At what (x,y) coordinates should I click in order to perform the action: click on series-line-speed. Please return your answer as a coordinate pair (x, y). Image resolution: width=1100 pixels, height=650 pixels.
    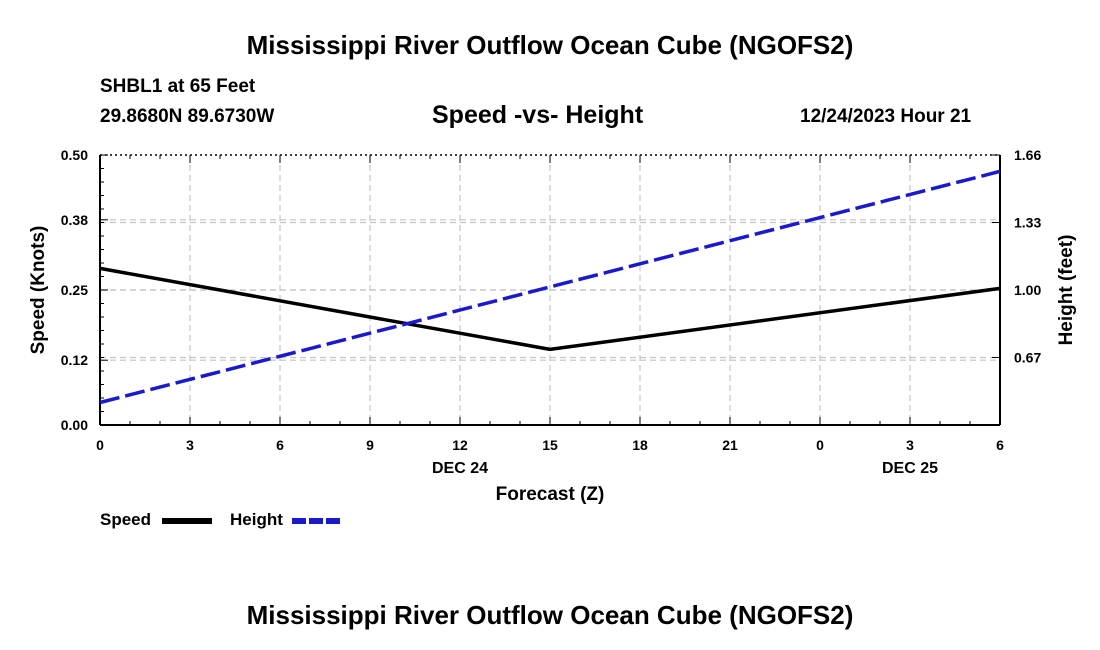
    Looking at the image, I should click on (550, 309).